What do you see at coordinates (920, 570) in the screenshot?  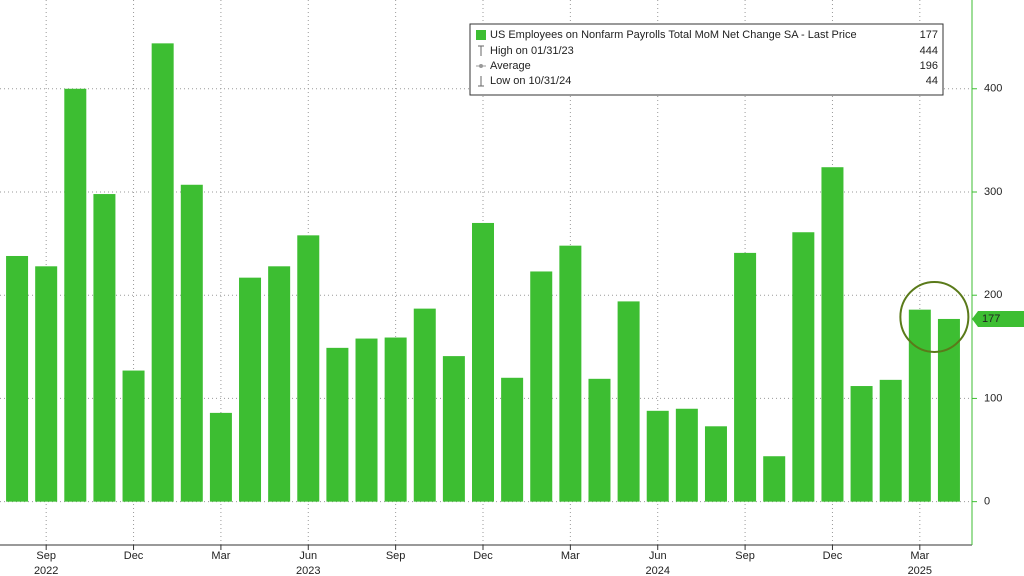 I see `x-group-label: 2025` at bounding box center [920, 570].